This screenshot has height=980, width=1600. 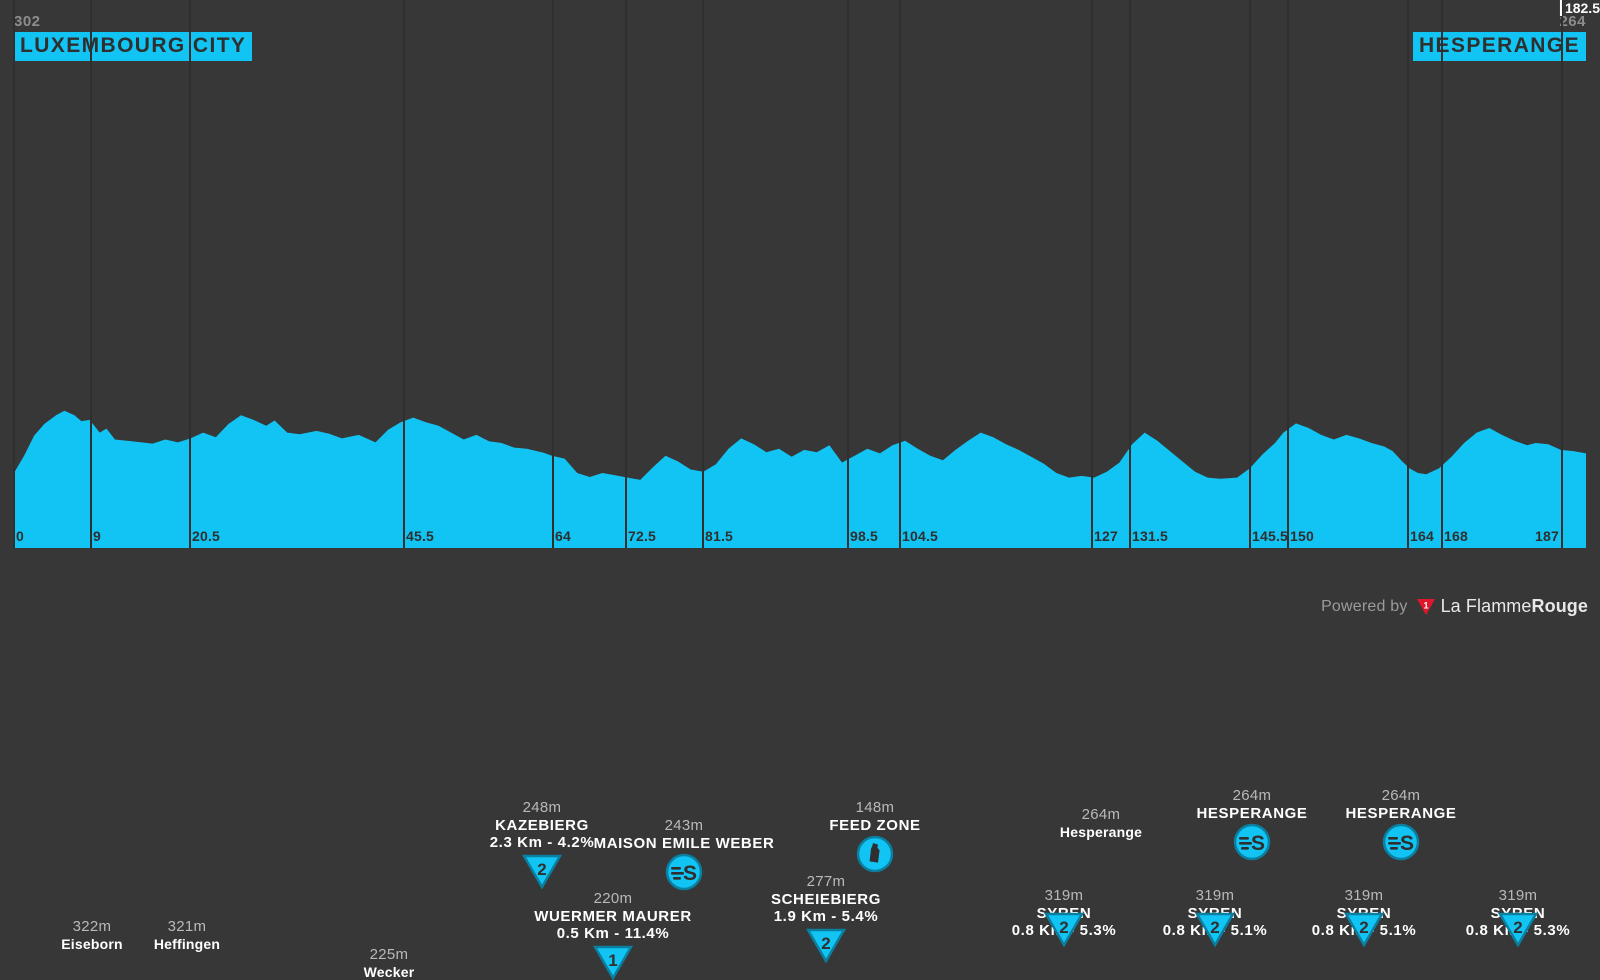 I want to click on brand-name-first: La Flamme, so click(x=1486, y=606).